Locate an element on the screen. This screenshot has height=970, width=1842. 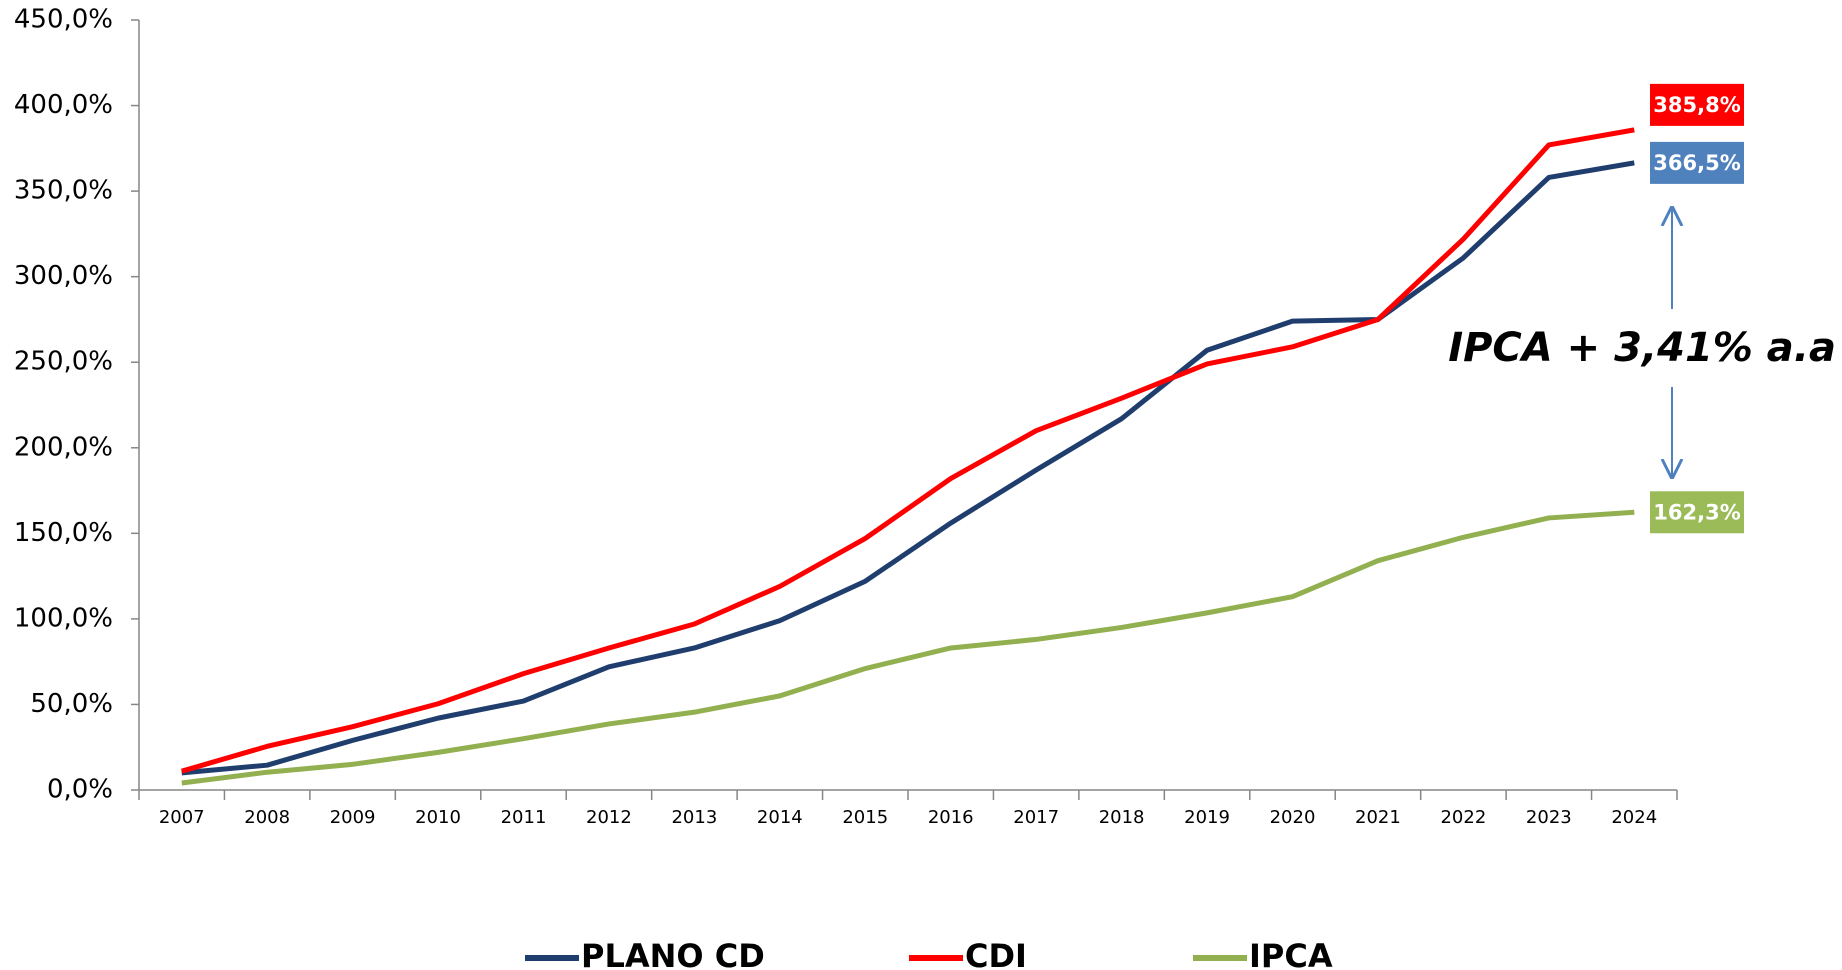
x-tick-label: 2016 is located at coordinates (951, 817).